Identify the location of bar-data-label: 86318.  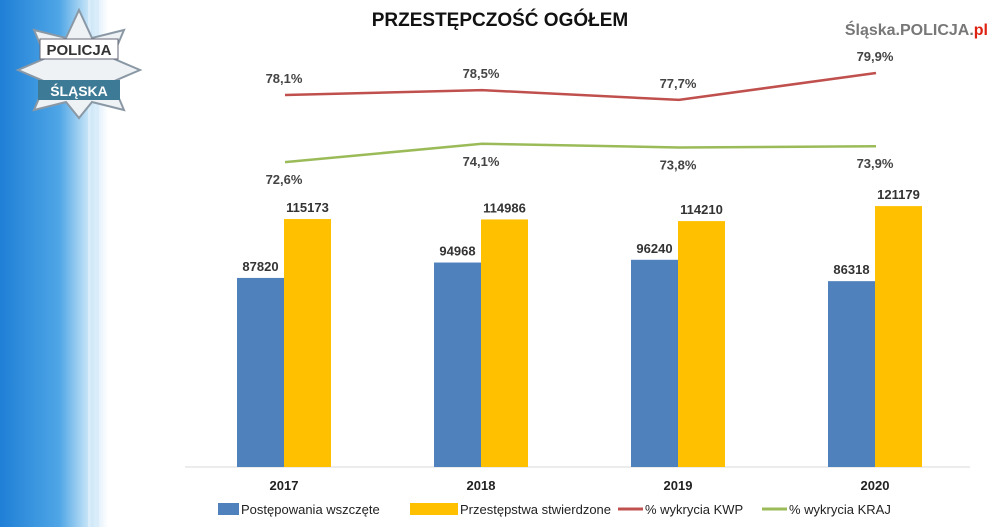
(851, 269).